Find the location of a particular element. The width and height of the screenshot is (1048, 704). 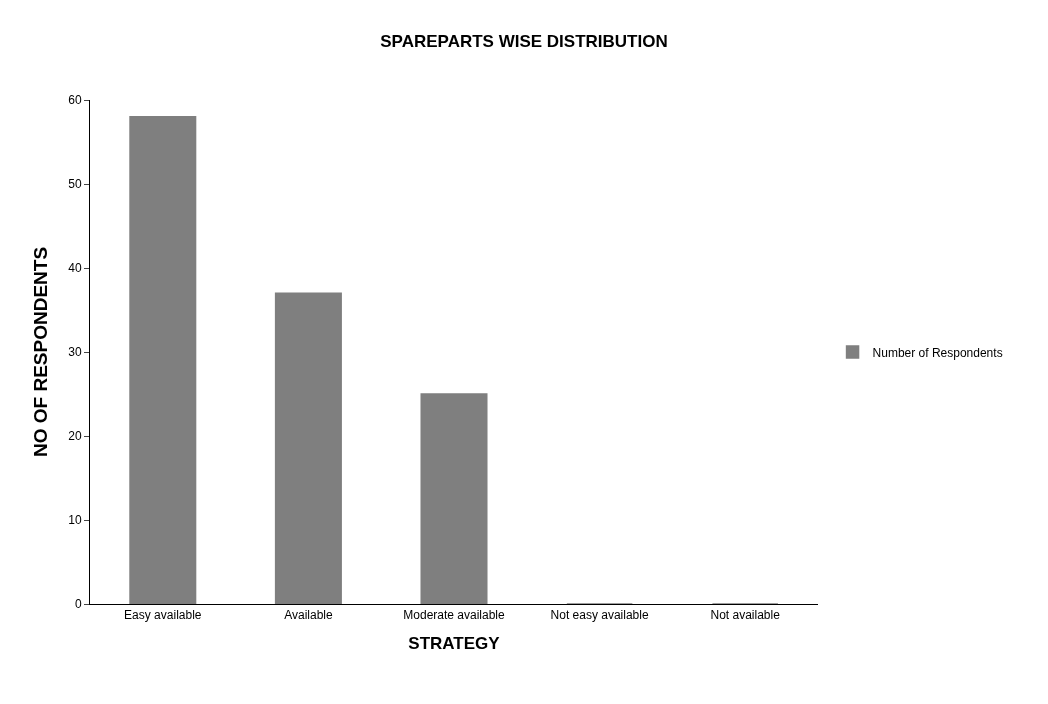

x-tick-label: Available is located at coordinates (308, 615).